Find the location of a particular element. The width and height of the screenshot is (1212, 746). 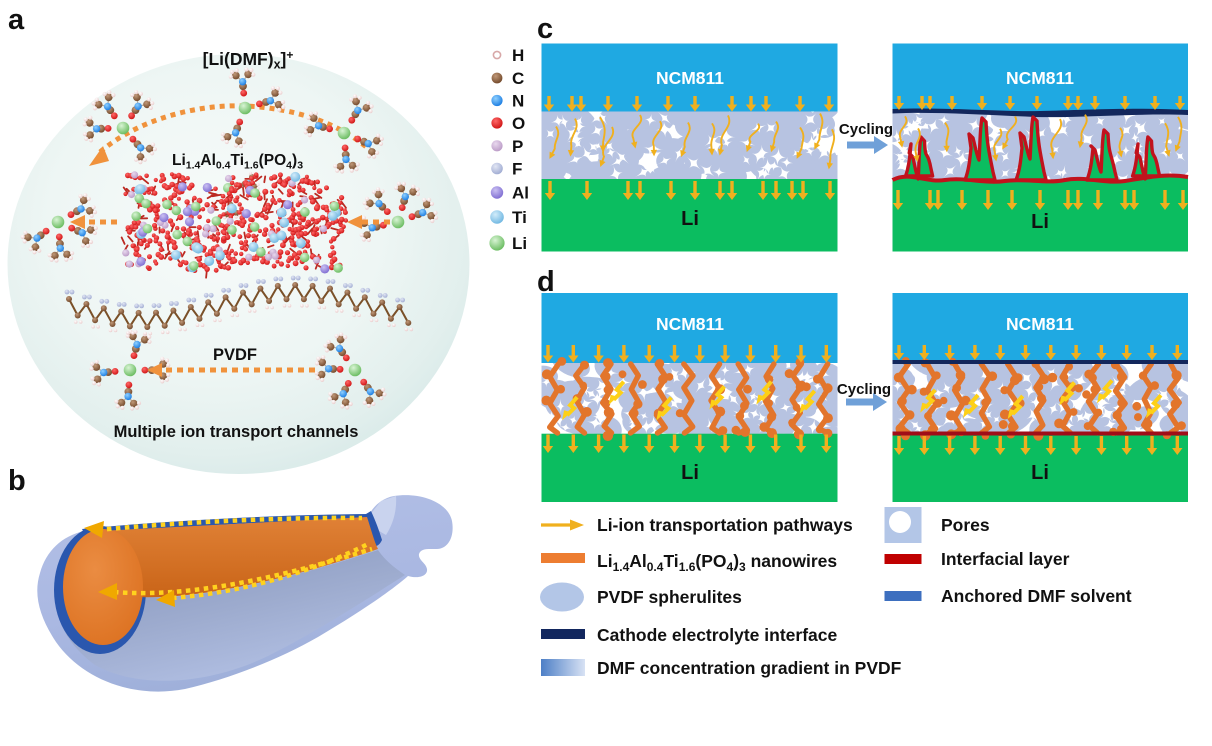

svg-text: O is located at coordinates (518, 123).